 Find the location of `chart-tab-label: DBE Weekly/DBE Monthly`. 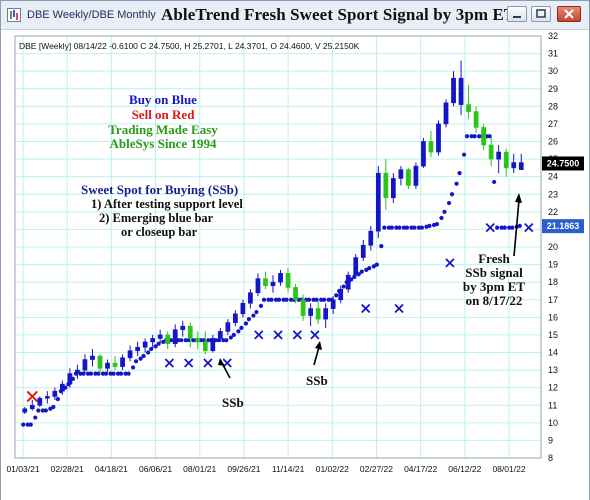

chart-tab-label: DBE Weekly/DBE Monthly is located at coordinates (91, 15).